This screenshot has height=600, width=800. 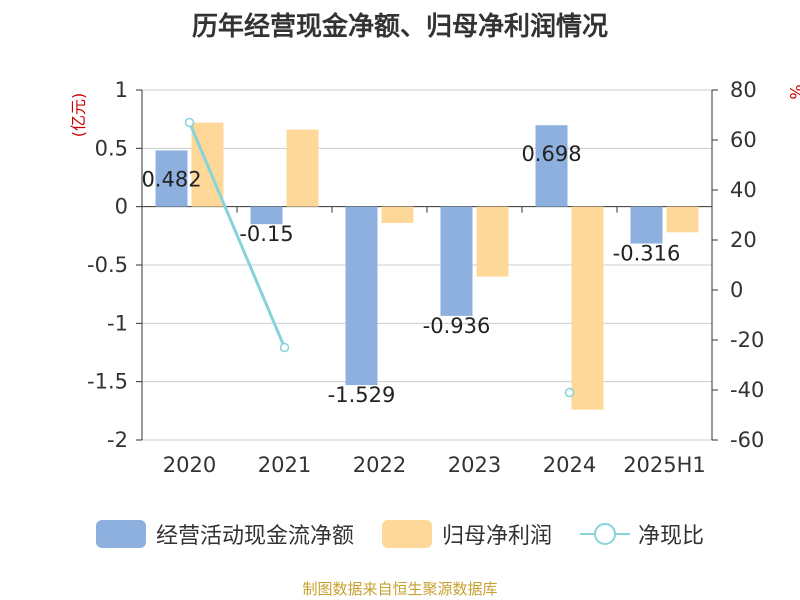 What do you see at coordinates (284, 465) in the screenshot?
I see `x-tick-label: 2021` at bounding box center [284, 465].